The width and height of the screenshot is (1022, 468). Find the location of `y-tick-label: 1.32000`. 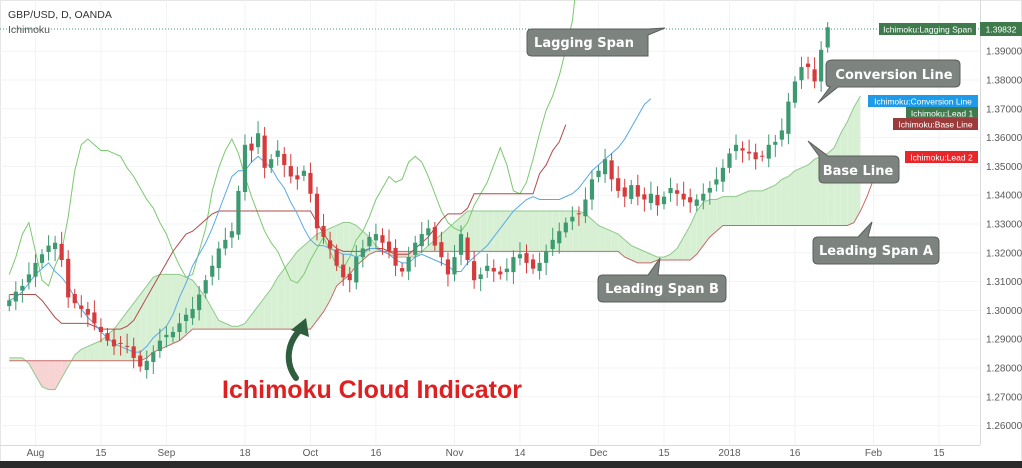

y-tick-label: 1.32000 is located at coordinates (1004, 253).